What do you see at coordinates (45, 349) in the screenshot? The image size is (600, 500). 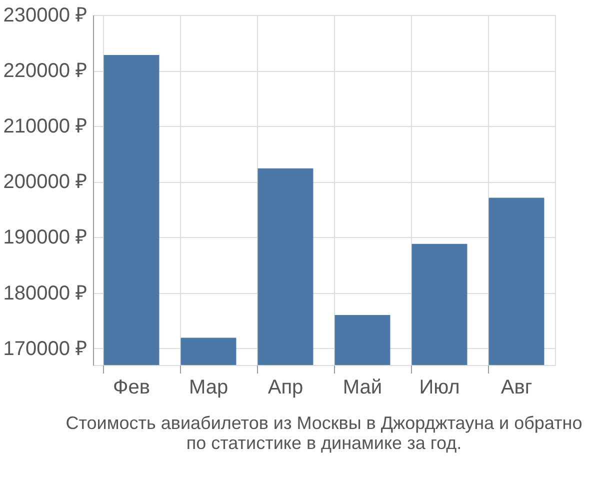 I see `y-tick-label: 170000 ₽` at bounding box center [45, 349].